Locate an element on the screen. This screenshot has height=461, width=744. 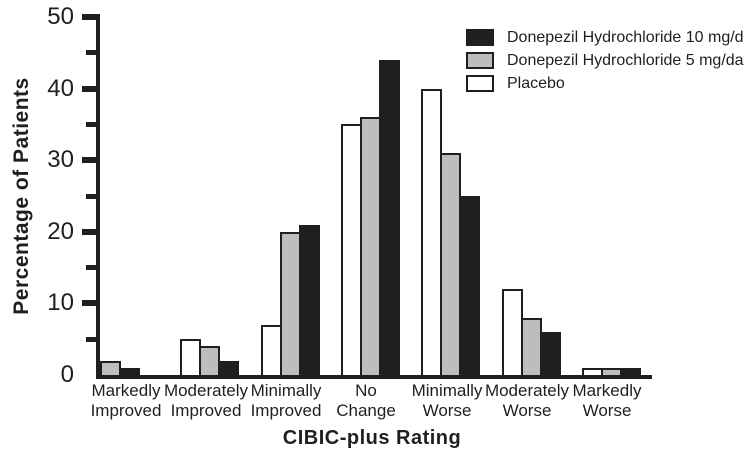
xtick-label-3: Minimally Improved is located at coordinates (286, 401).